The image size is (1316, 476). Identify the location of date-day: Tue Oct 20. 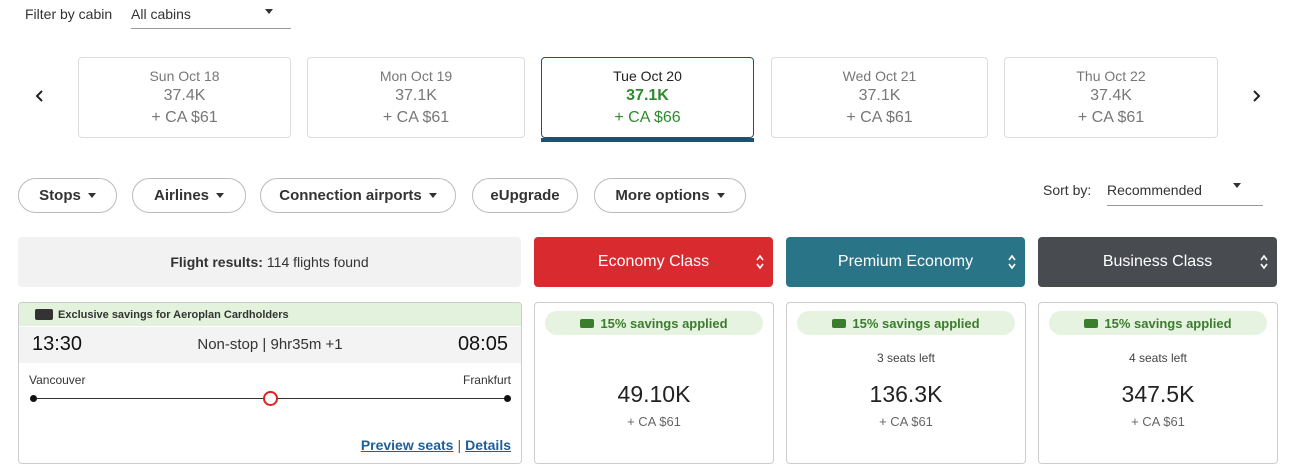
(647, 76).